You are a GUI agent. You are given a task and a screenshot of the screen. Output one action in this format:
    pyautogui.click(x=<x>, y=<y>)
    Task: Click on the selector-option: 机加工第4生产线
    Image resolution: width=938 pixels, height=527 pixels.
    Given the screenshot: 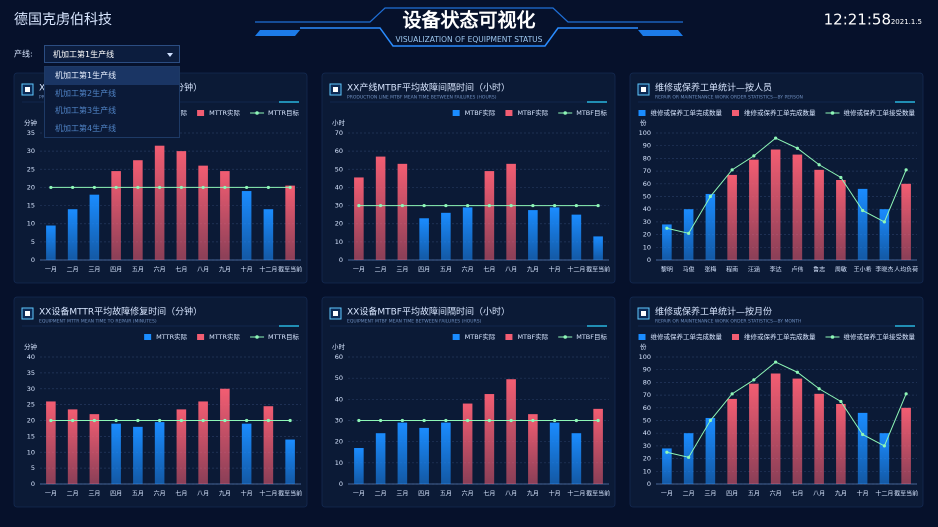 What is the action you would take?
    pyautogui.click(x=86, y=128)
    